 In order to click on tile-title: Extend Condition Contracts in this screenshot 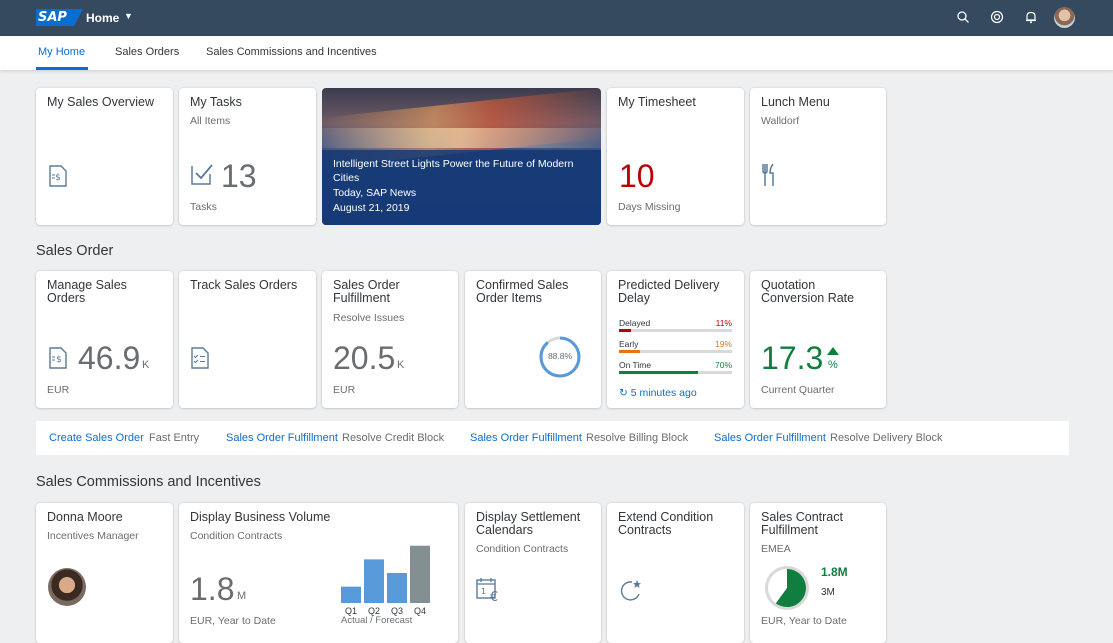, I will do `click(666, 523)`.